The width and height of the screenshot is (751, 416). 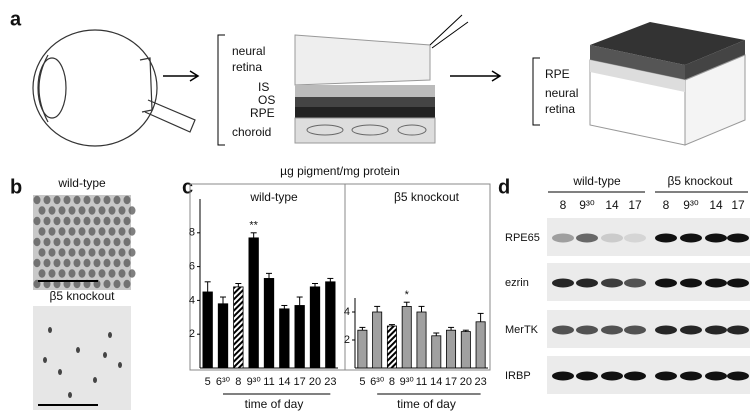 I want to click on y-tick-label: 4, so click(x=192, y=300).